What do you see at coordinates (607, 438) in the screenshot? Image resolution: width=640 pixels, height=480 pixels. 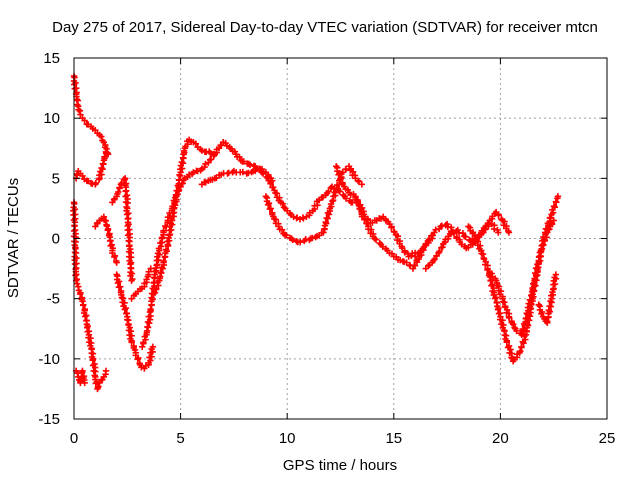 I see `x-tick-label: 25` at bounding box center [607, 438].